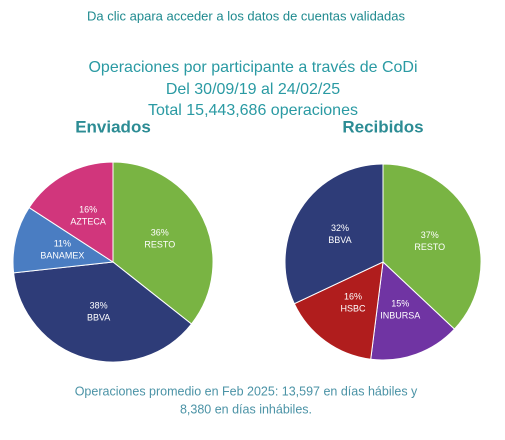 The image size is (505, 440). Describe the element at coordinates (99, 305) in the screenshot. I see `slice-percent: 38%` at that location.